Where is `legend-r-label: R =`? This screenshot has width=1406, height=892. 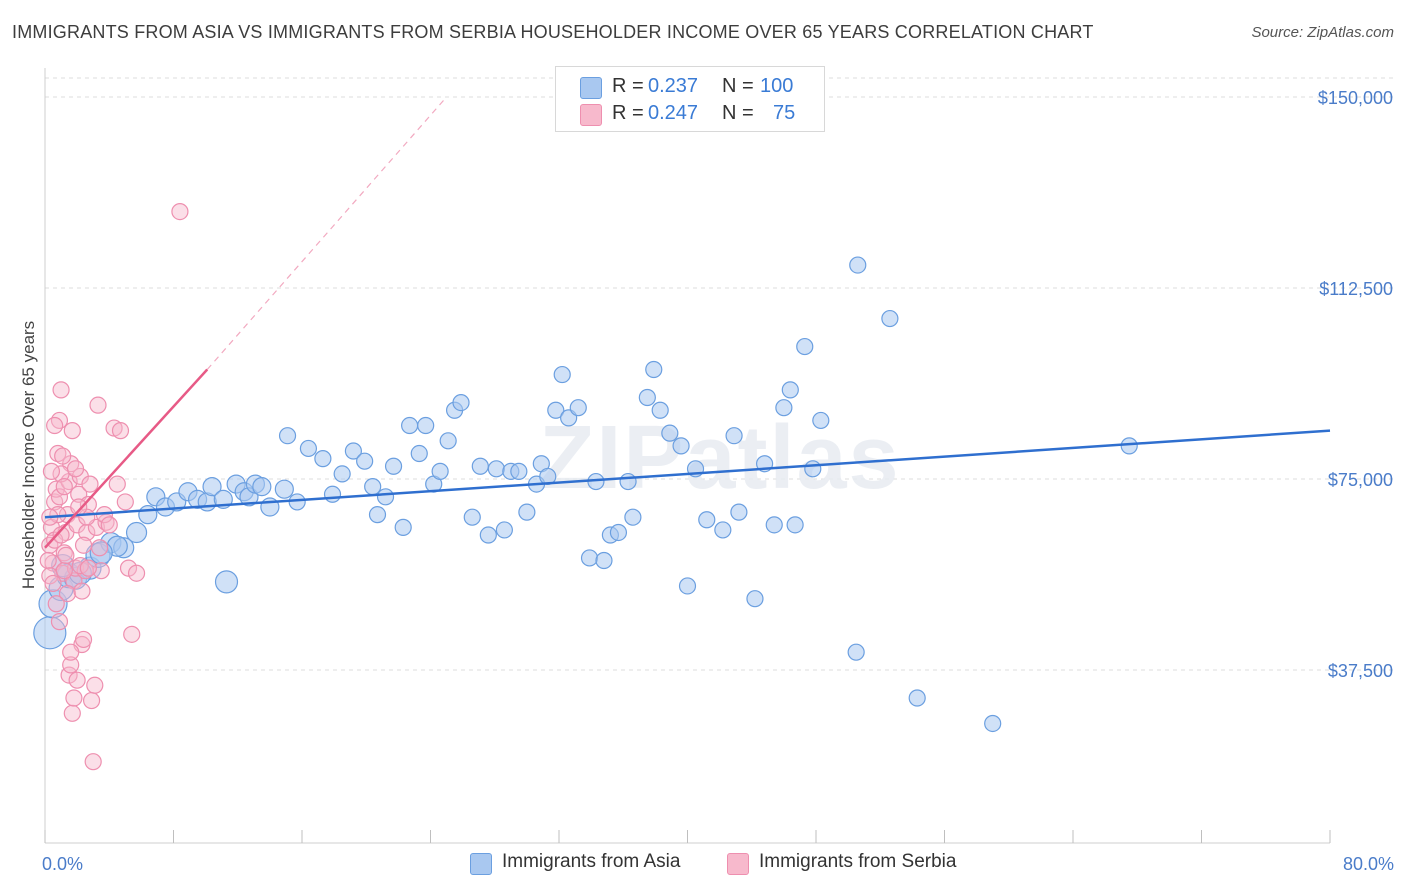
legend-r-label: R = is located at coordinates (628, 113).